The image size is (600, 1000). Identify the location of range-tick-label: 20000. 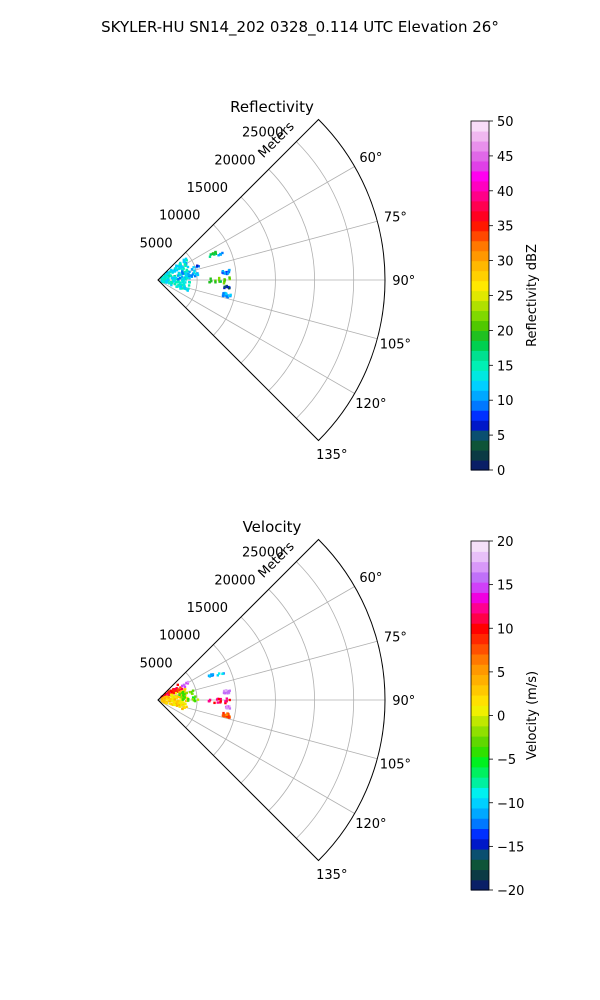
(234, 580).